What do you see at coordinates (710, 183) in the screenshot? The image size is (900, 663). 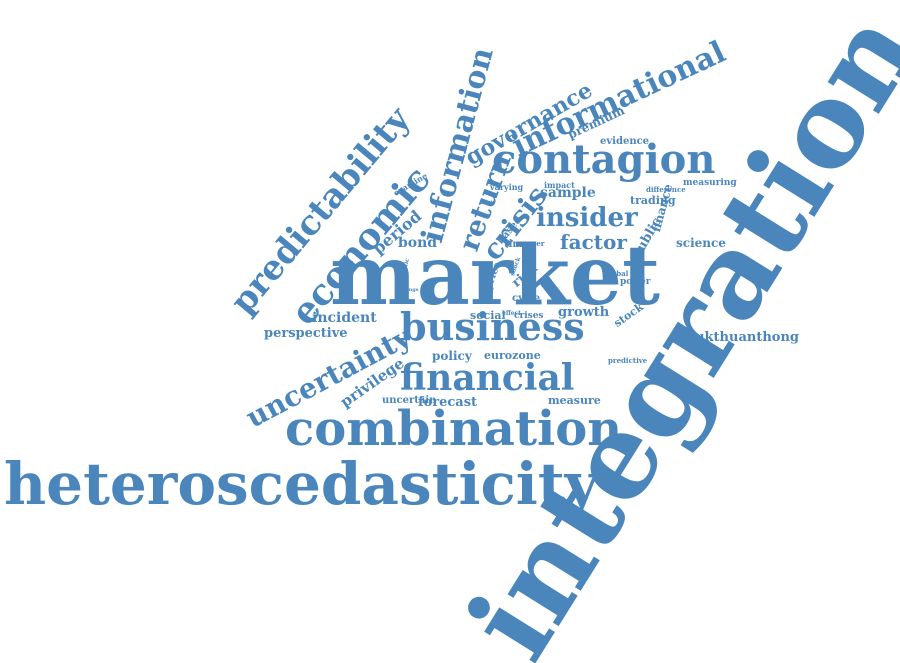 I see `word-measuring: measuring` at bounding box center [710, 183].